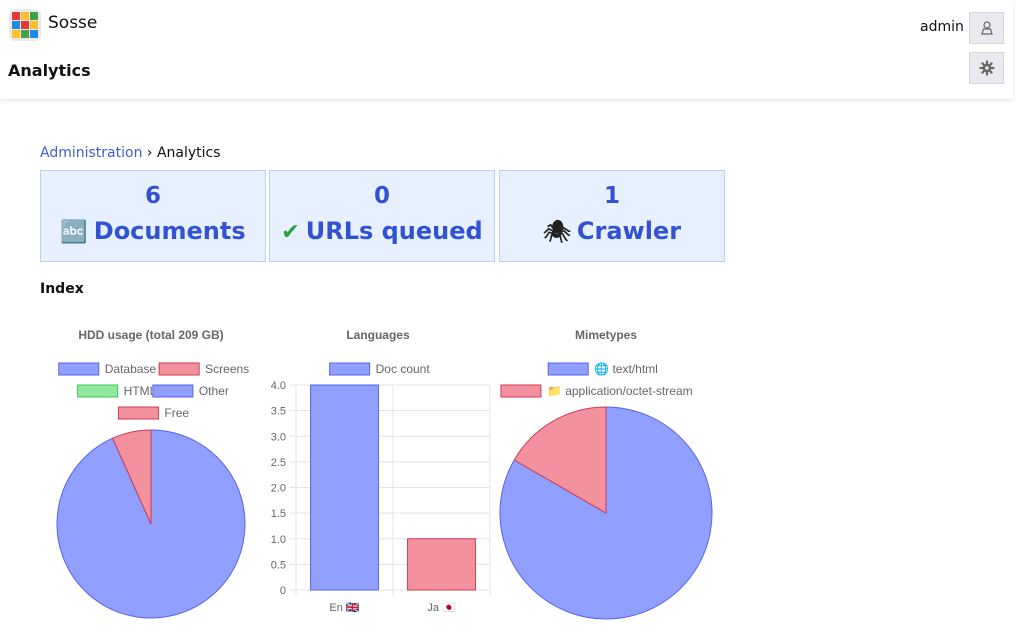 Image resolution: width=1024 pixels, height=633 pixels. Describe the element at coordinates (626, 369) in the screenshot. I see `mimetypes-legend-label: 🌐 text/html` at that location.